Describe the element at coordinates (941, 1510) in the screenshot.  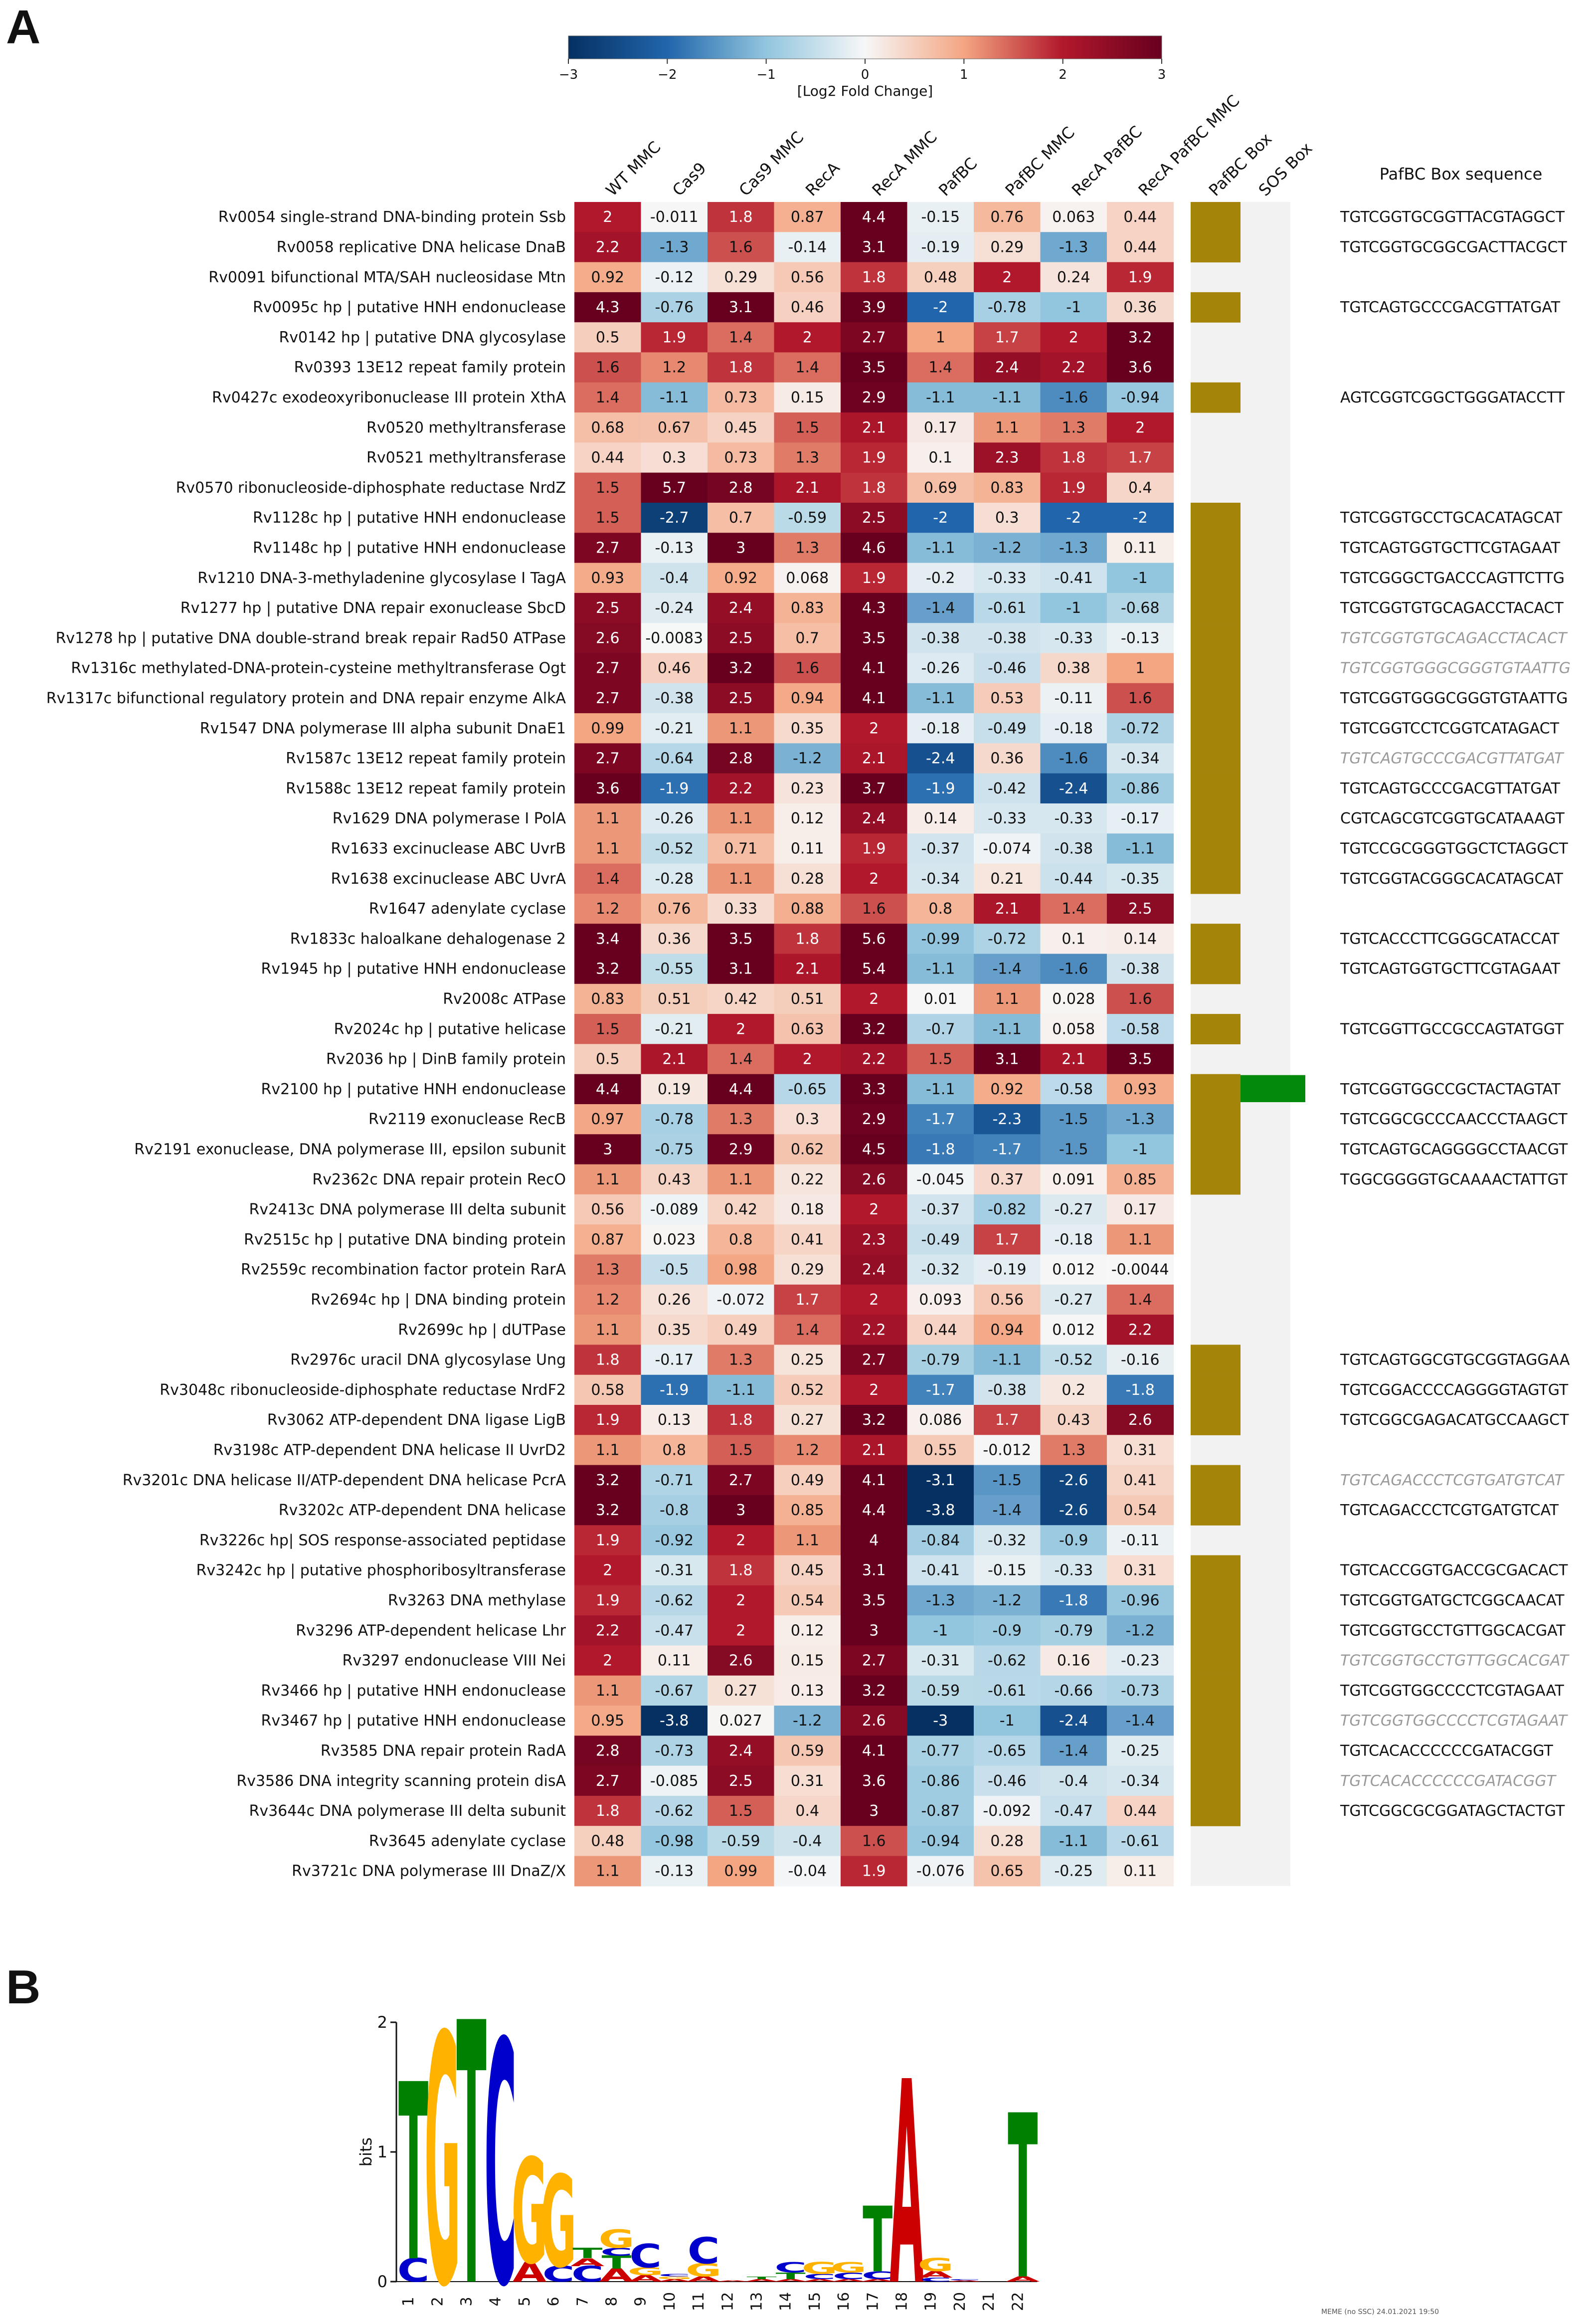
I see `cell-value: -3.8` at that location.